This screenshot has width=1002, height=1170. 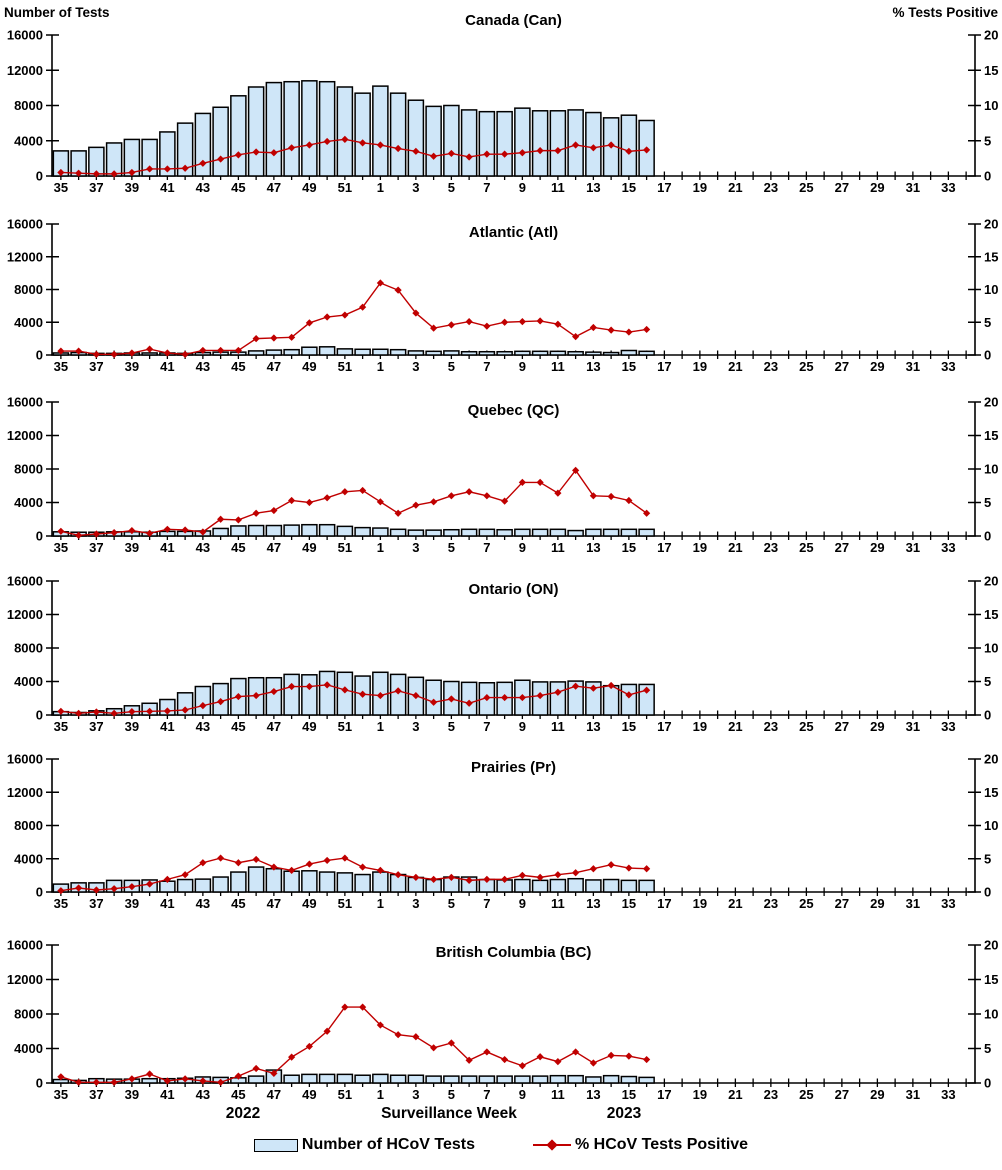 I want to click on x-tick-label: 27, so click(x=842, y=1094).